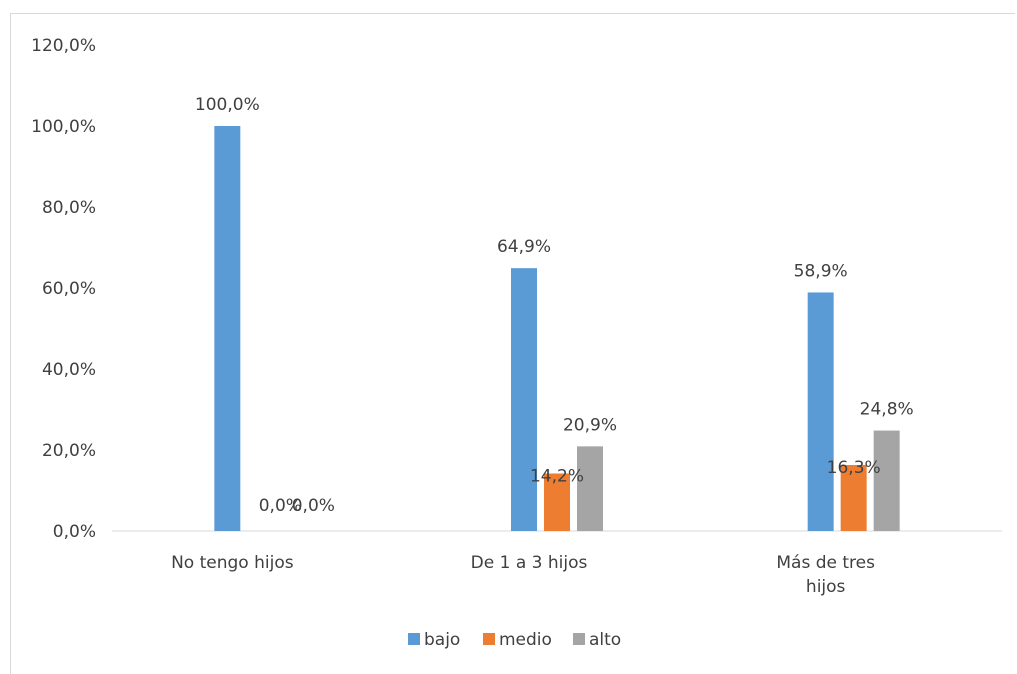 The width and height of the screenshot is (1017, 674). What do you see at coordinates (525, 640) in the screenshot?
I see `legend-label-medio: medio` at bounding box center [525, 640].